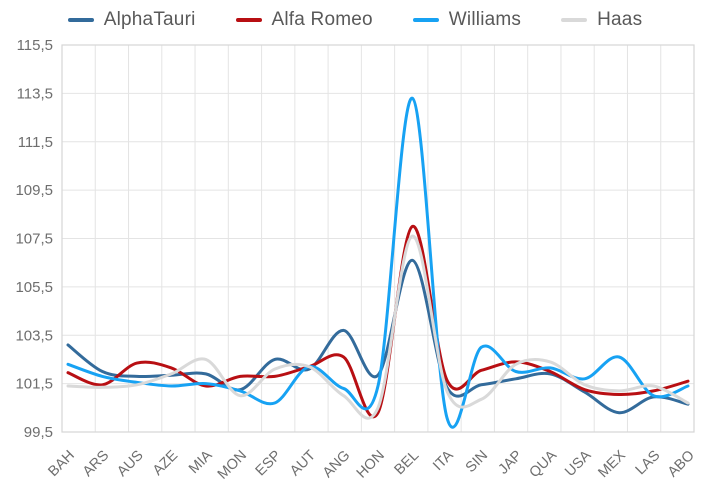 Image resolution: width=710 pixels, height=485 pixels. What do you see at coordinates (477, 462) in the screenshot?
I see `x-tick-label: SIN` at bounding box center [477, 462].